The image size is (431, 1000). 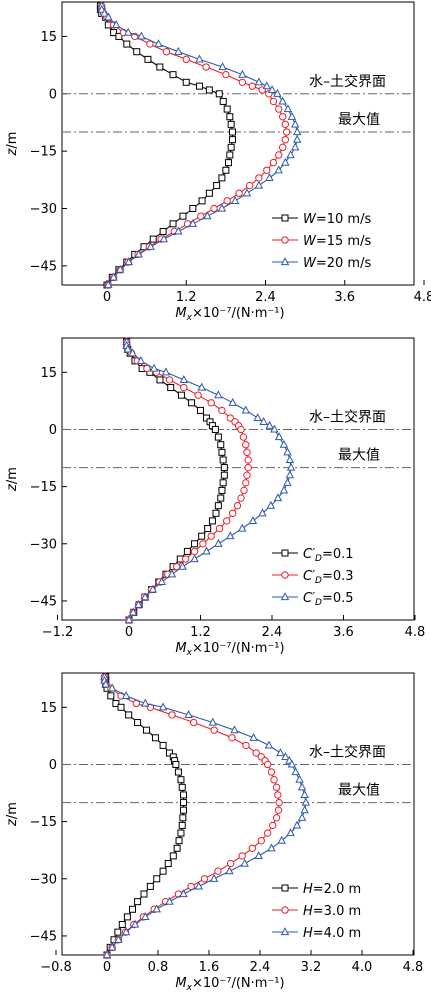 What do you see at coordinates (12, 144) in the screenshot?
I see `y-axis-label: z/m` at bounding box center [12, 144].